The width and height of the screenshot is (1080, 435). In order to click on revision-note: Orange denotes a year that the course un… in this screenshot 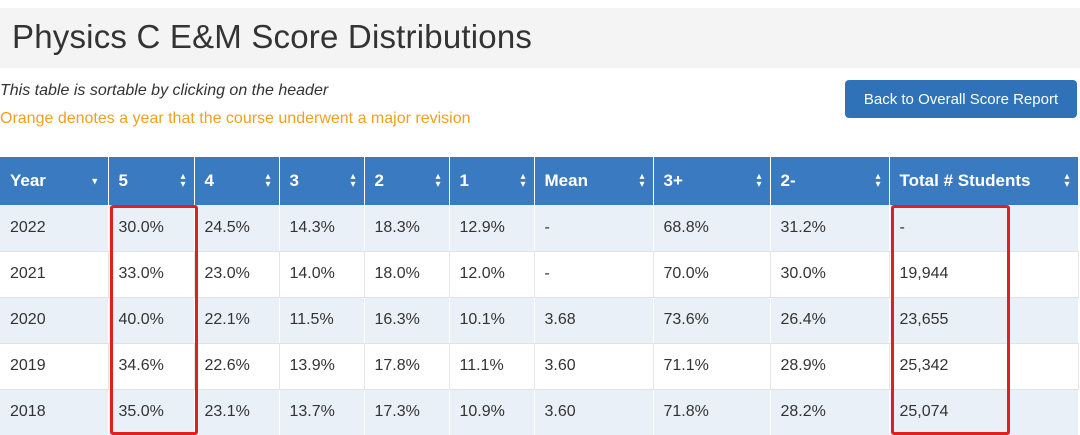, I will do `click(235, 118)`.